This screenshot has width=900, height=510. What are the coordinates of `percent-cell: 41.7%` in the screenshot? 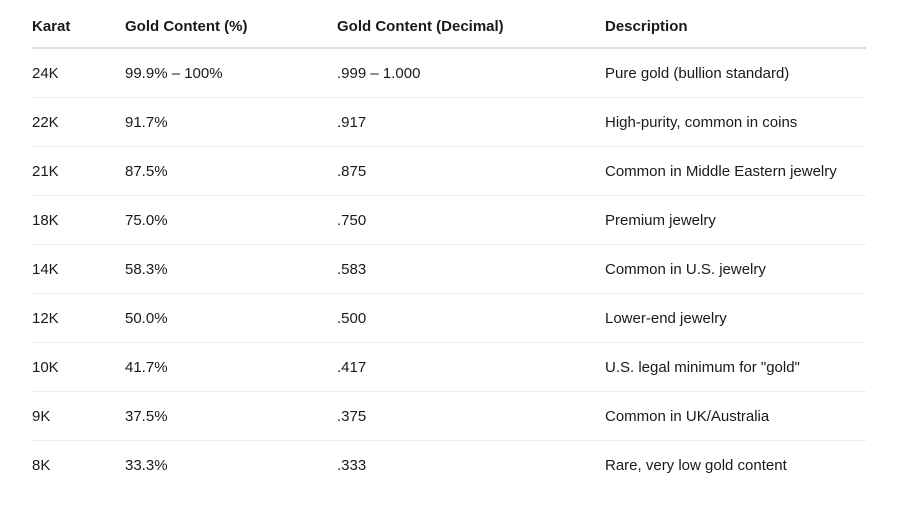 It's located at (231, 367).